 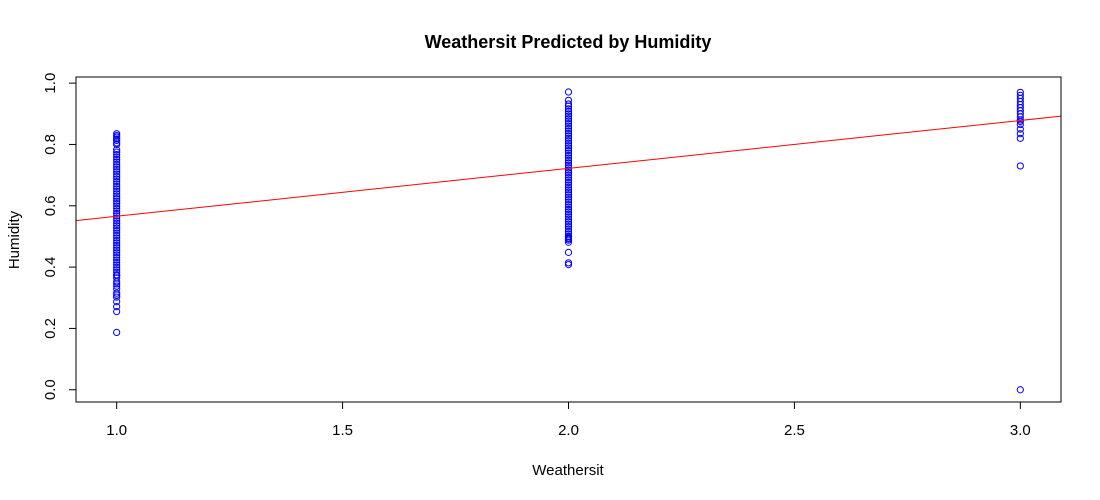 What do you see at coordinates (568, 42) in the screenshot?
I see `chart-title: Weathersit Predicted by Humidity` at bounding box center [568, 42].